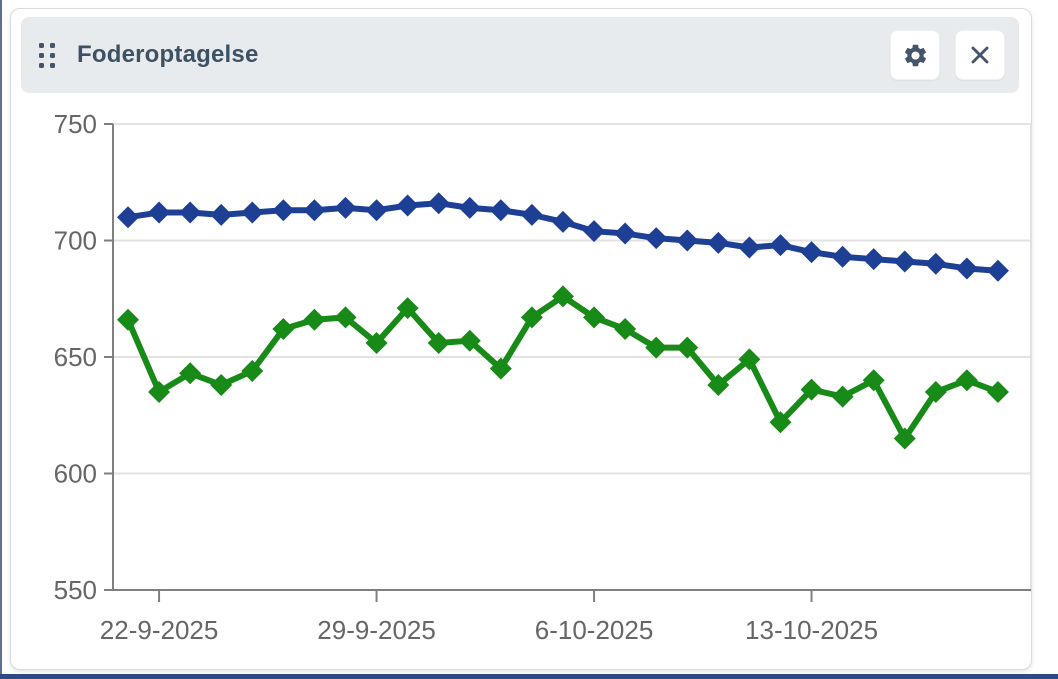 This screenshot has width=1058, height=679. I want to click on drag-handle-icon, so click(47, 55).